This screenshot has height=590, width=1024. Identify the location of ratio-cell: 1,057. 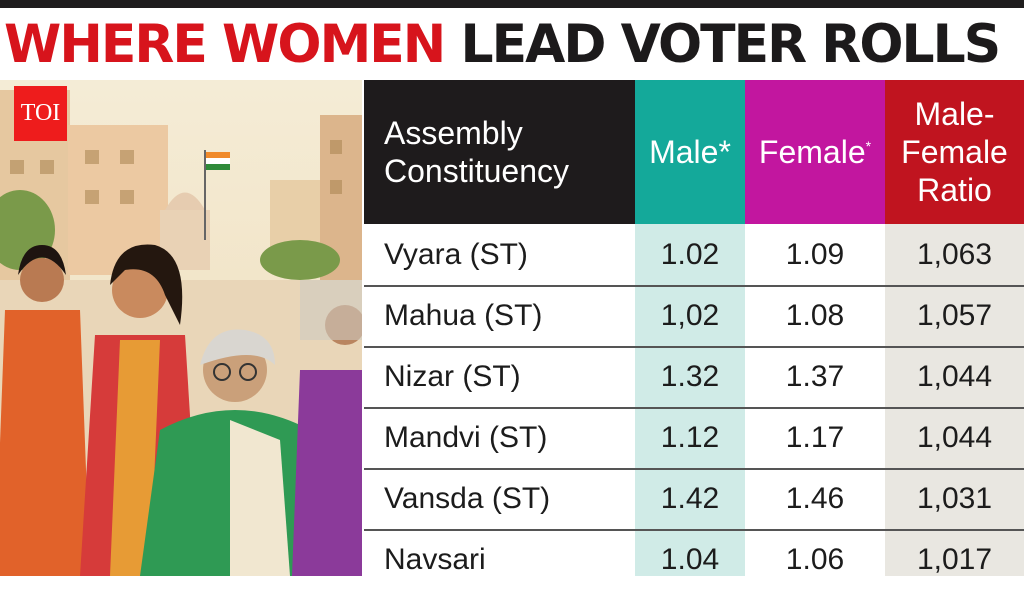
(954, 315).